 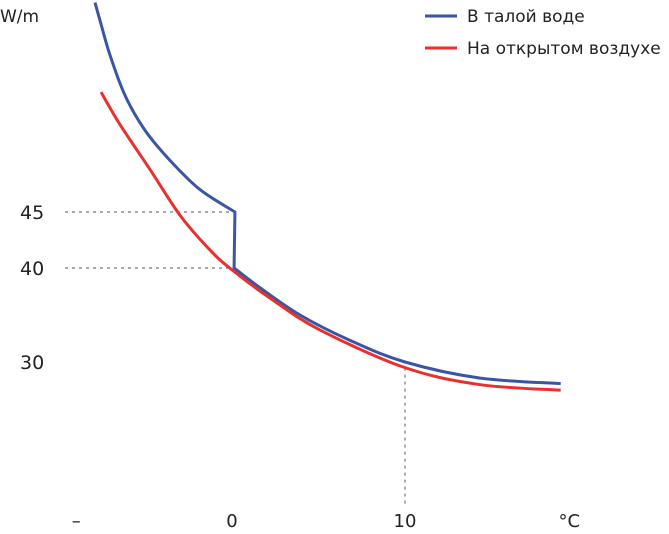 What do you see at coordinates (526, 17) in the screenshot?
I see `legend-label-0: В талой воде` at bounding box center [526, 17].